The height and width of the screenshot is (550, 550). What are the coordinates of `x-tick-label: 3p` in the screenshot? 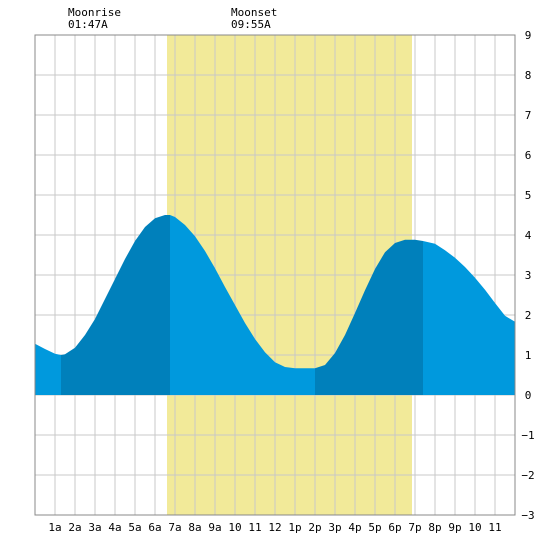 It's located at (334, 527).